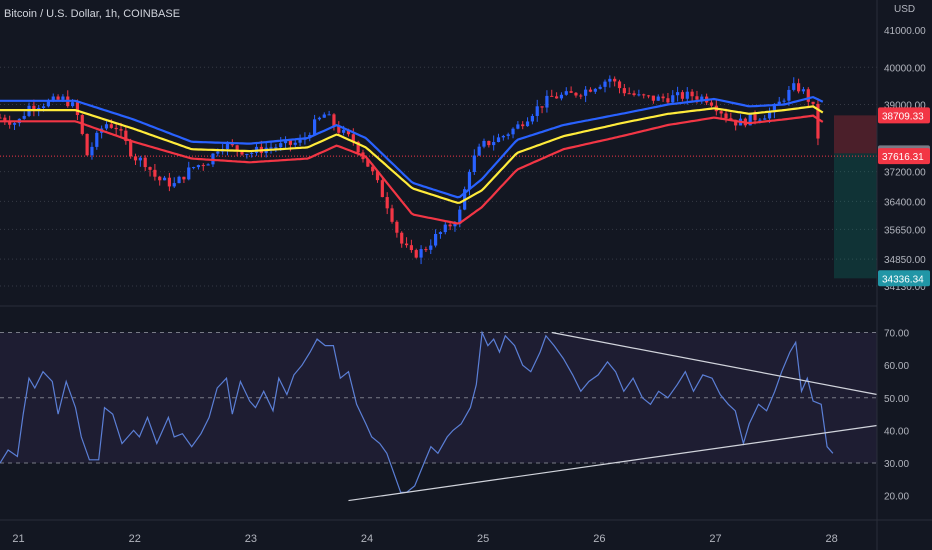  Describe the element at coordinates (905, 31) in the screenshot. I see `price-tick-label: 41000.00` at that location.